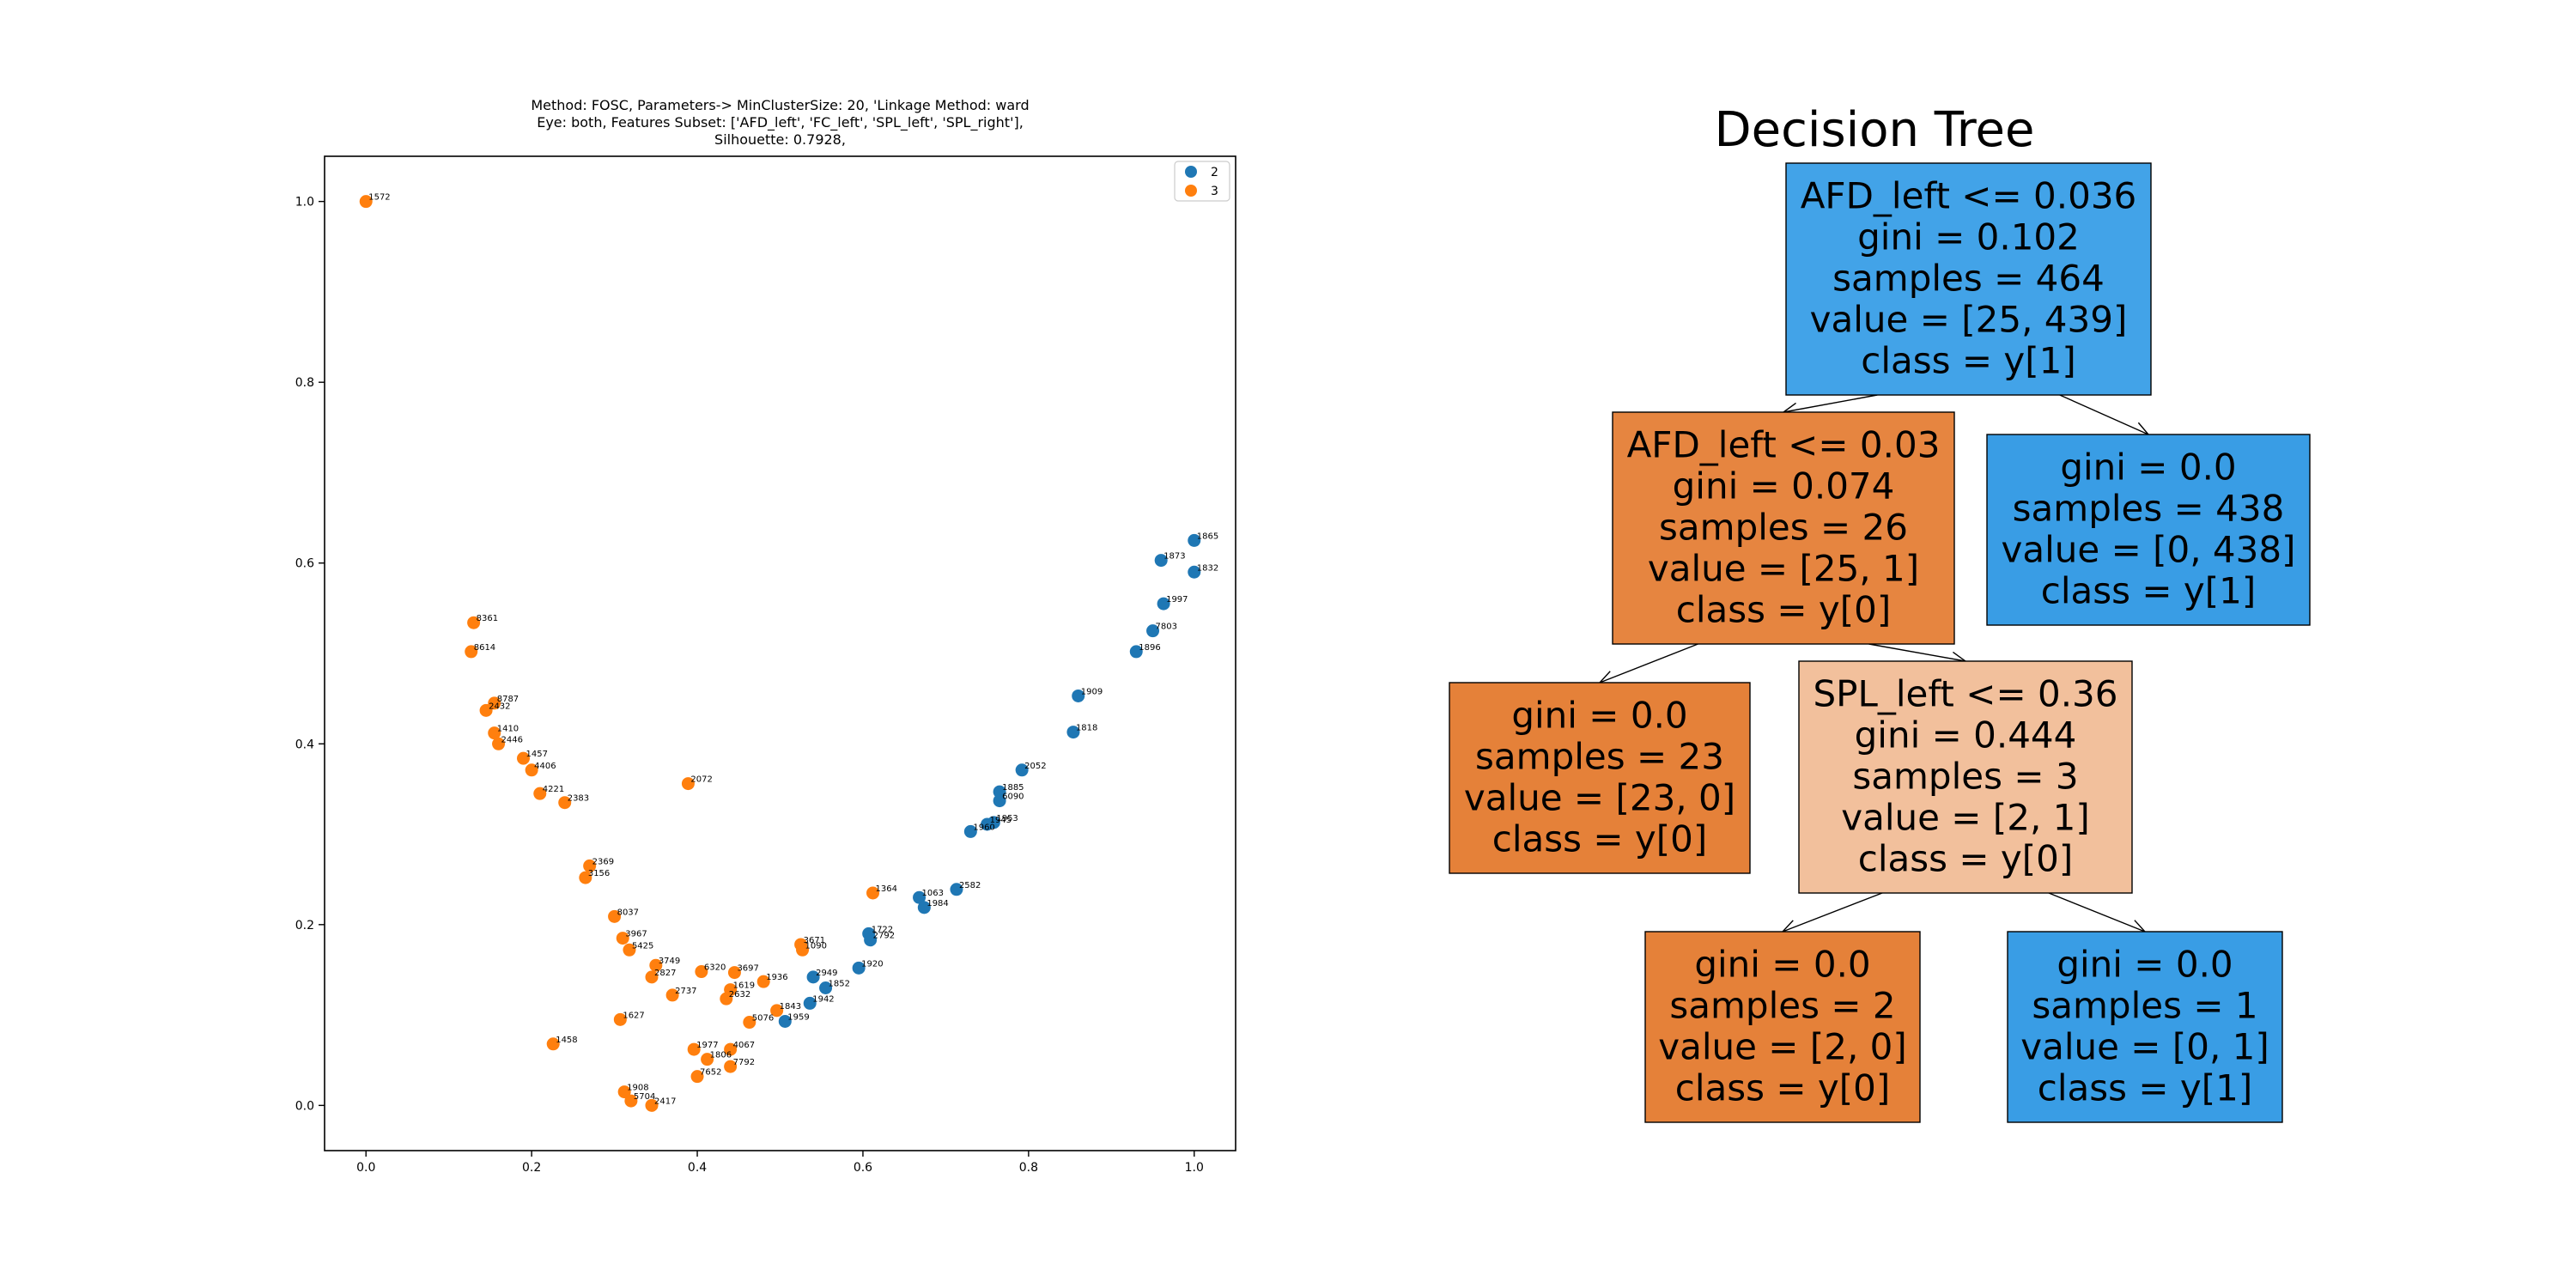  What do you see at coordinates (1174, 557) in the screenshot?
I see `point-label: 1873` at bounding box center [1174, 557].